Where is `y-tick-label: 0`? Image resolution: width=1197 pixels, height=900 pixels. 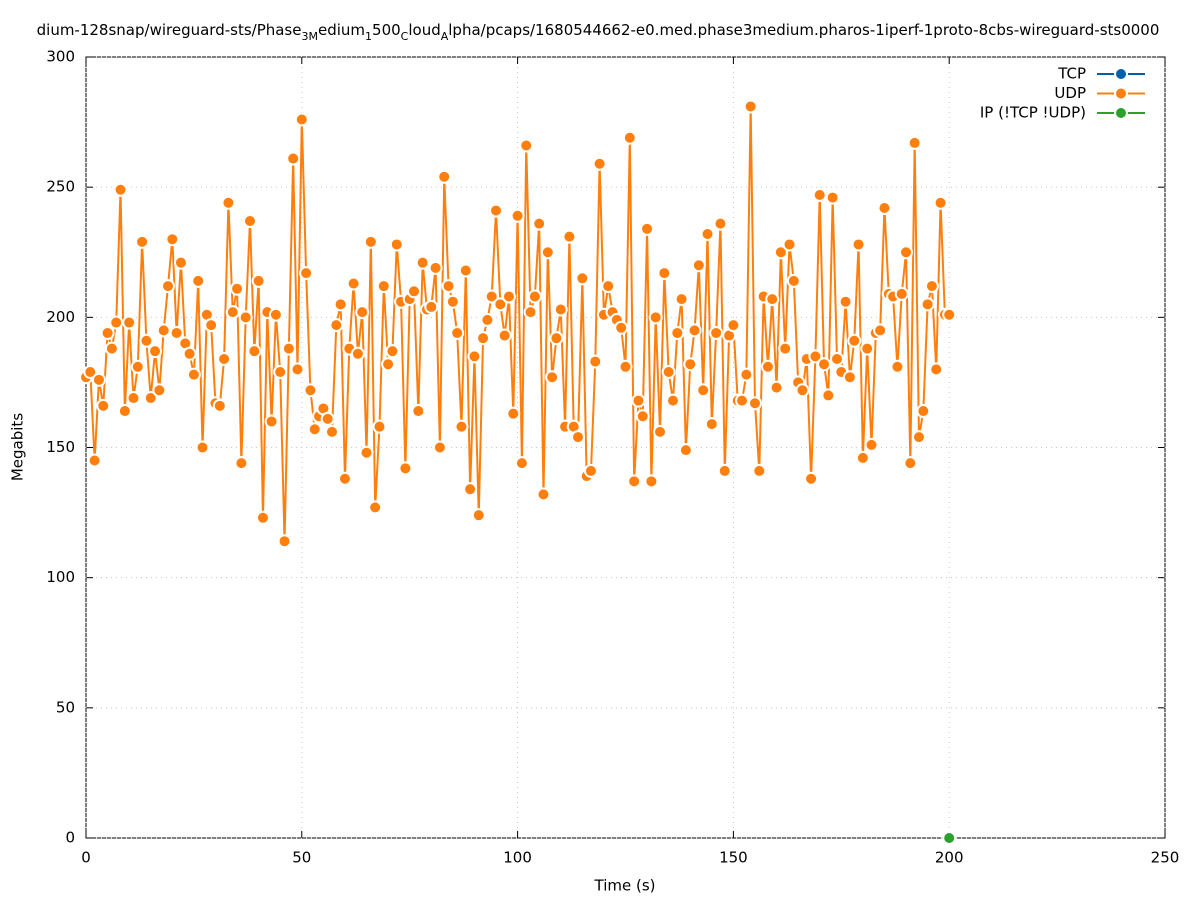 y-tick-label: 0 is located at coordinates (70, 838).